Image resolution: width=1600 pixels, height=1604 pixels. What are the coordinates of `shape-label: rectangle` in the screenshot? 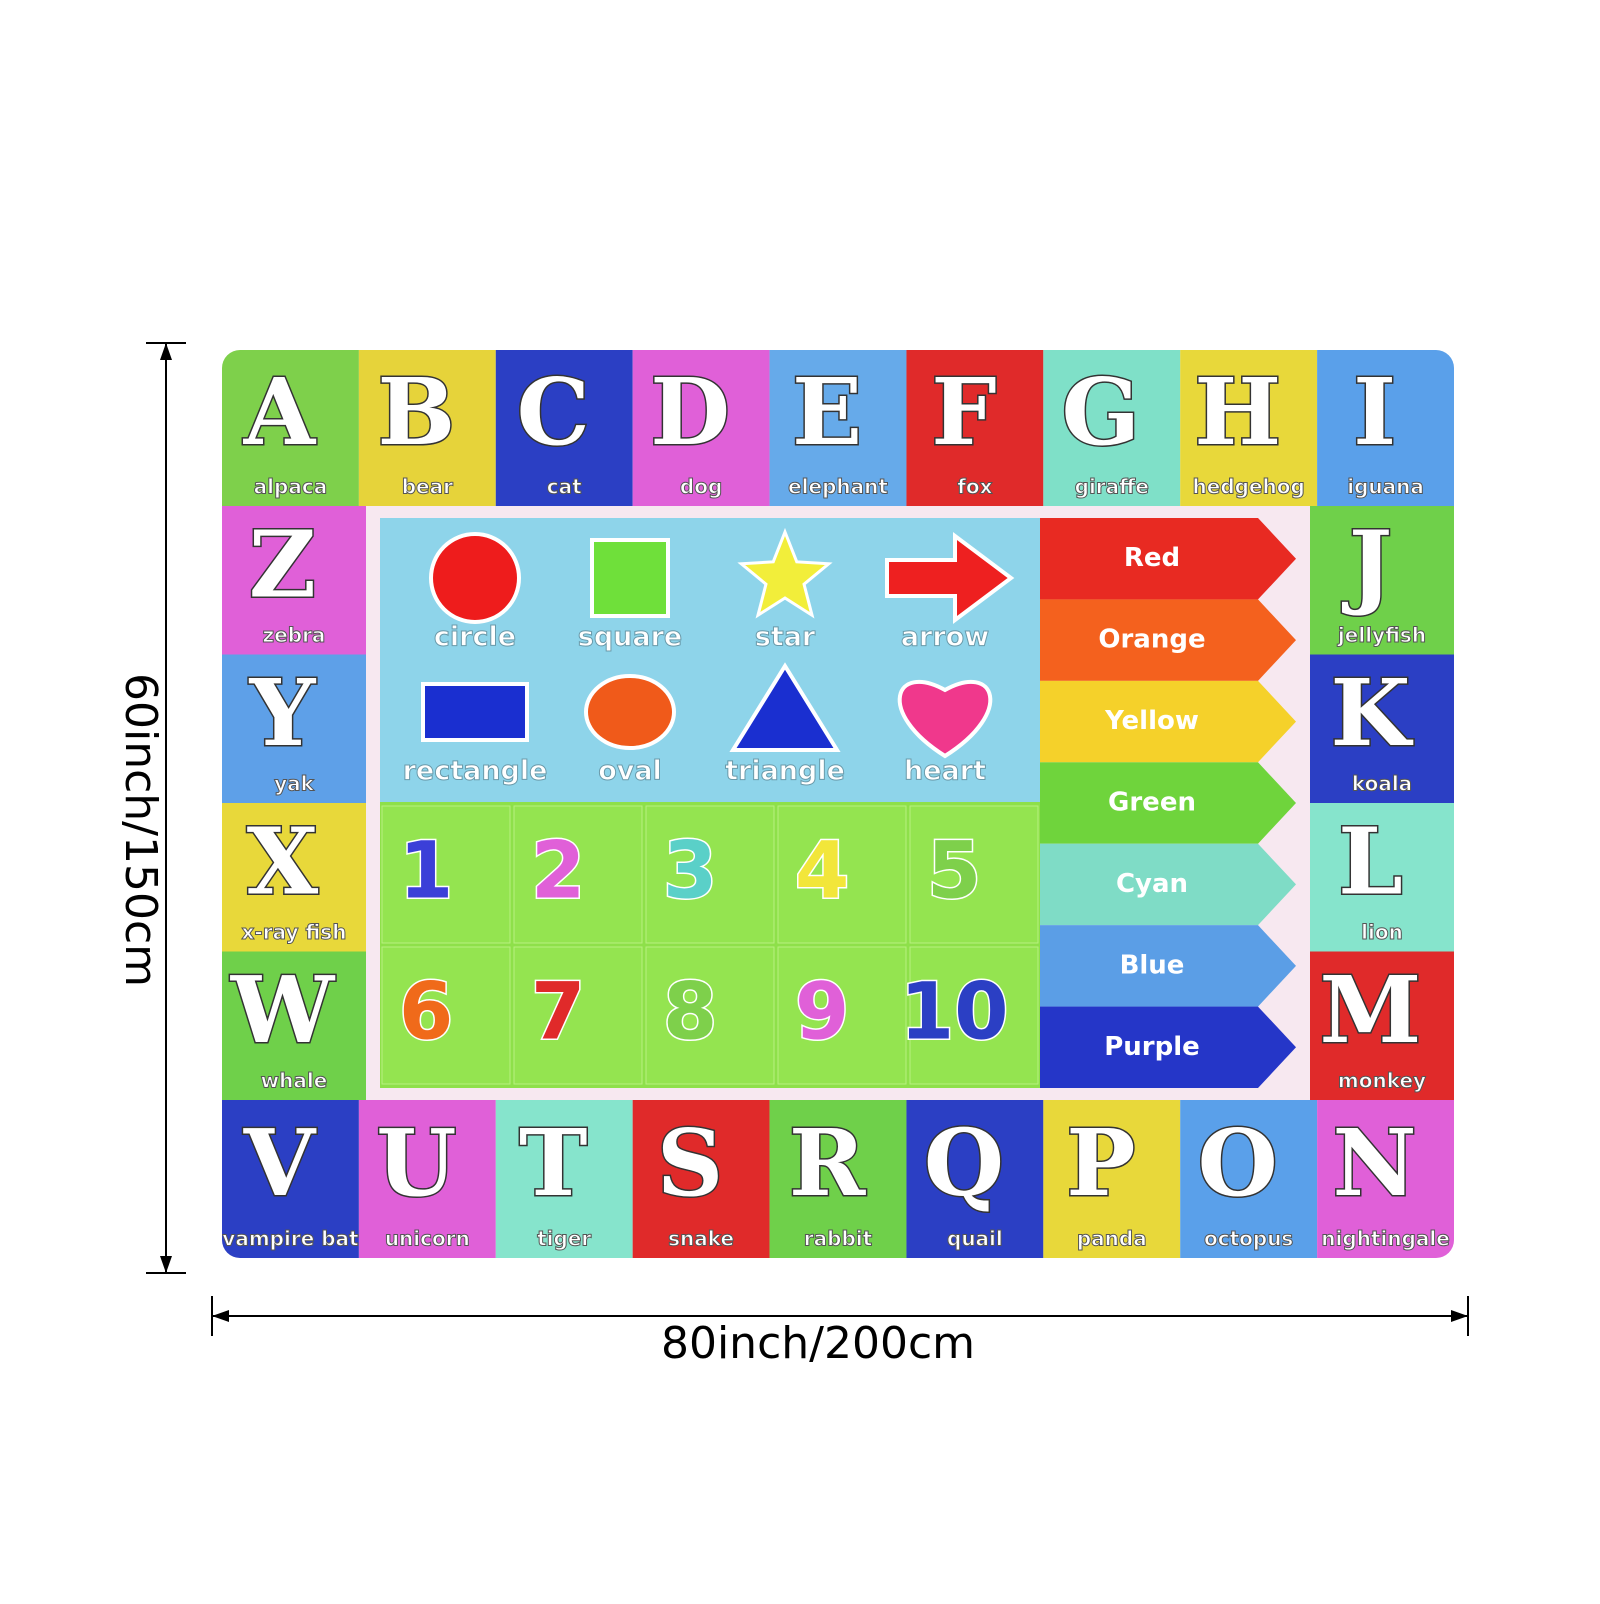 It's located at (475, 771).